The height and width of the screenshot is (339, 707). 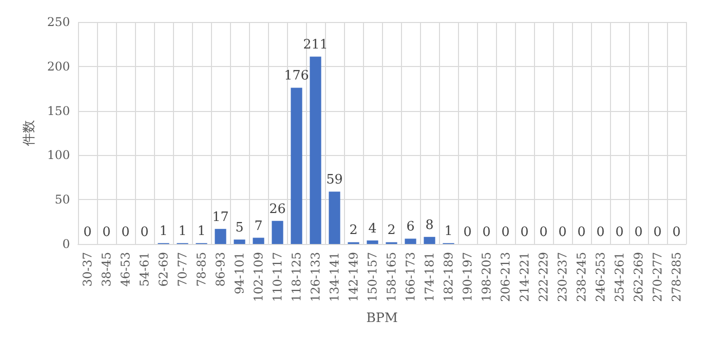 What do you see at coordinates (372, 228) in the screenshot?
I see `data-label: 4` at bounding box center [372, 228].